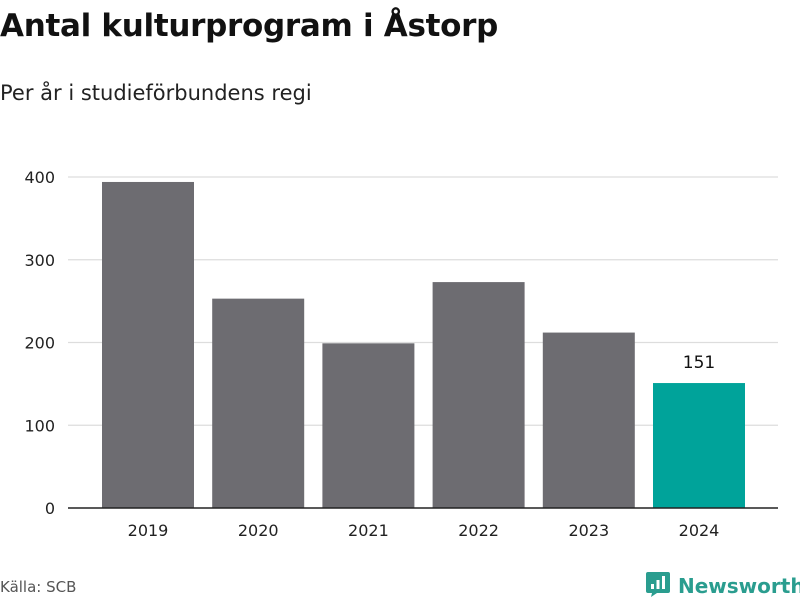 The image size is (800, 602). I want to click on bar-2019, so click(148, 344).